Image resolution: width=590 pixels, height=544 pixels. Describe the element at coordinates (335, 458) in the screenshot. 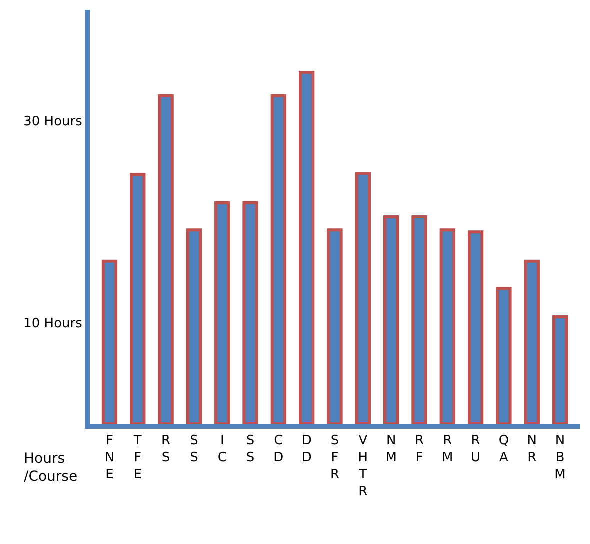

I see `x-tick-label: SFR` at that location.